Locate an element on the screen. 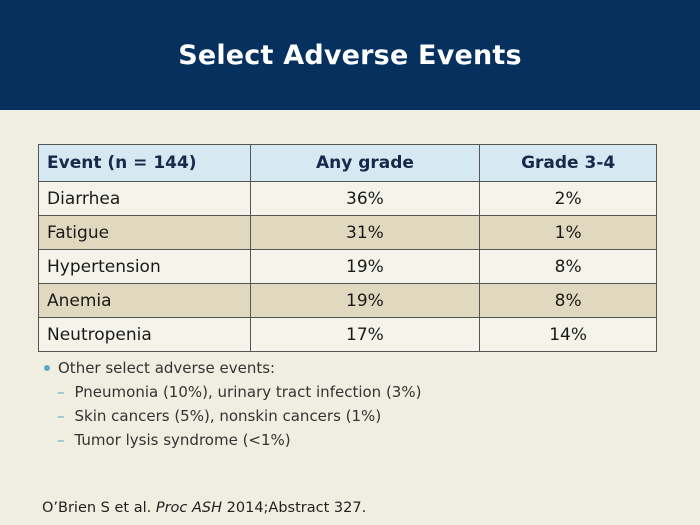  bullet-dot-icon is located at coordinates (47, 368).